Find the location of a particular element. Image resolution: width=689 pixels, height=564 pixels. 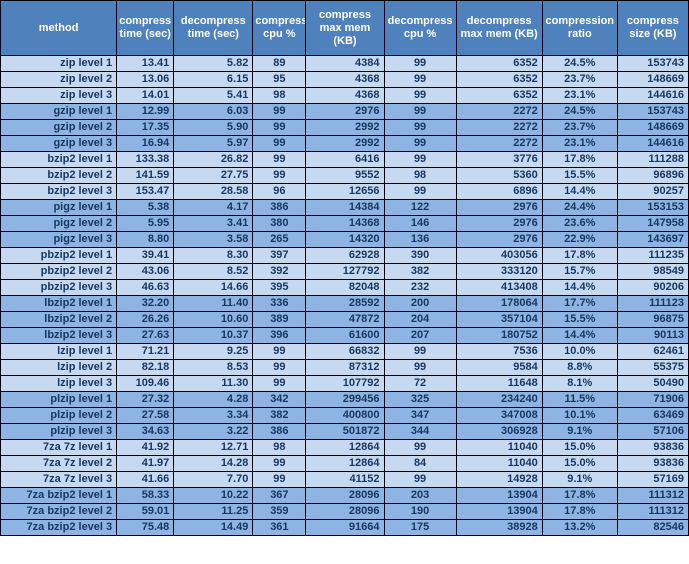

col-header-compress-max-mem: compress max mem (KB) is located at coordinates (345, 28).